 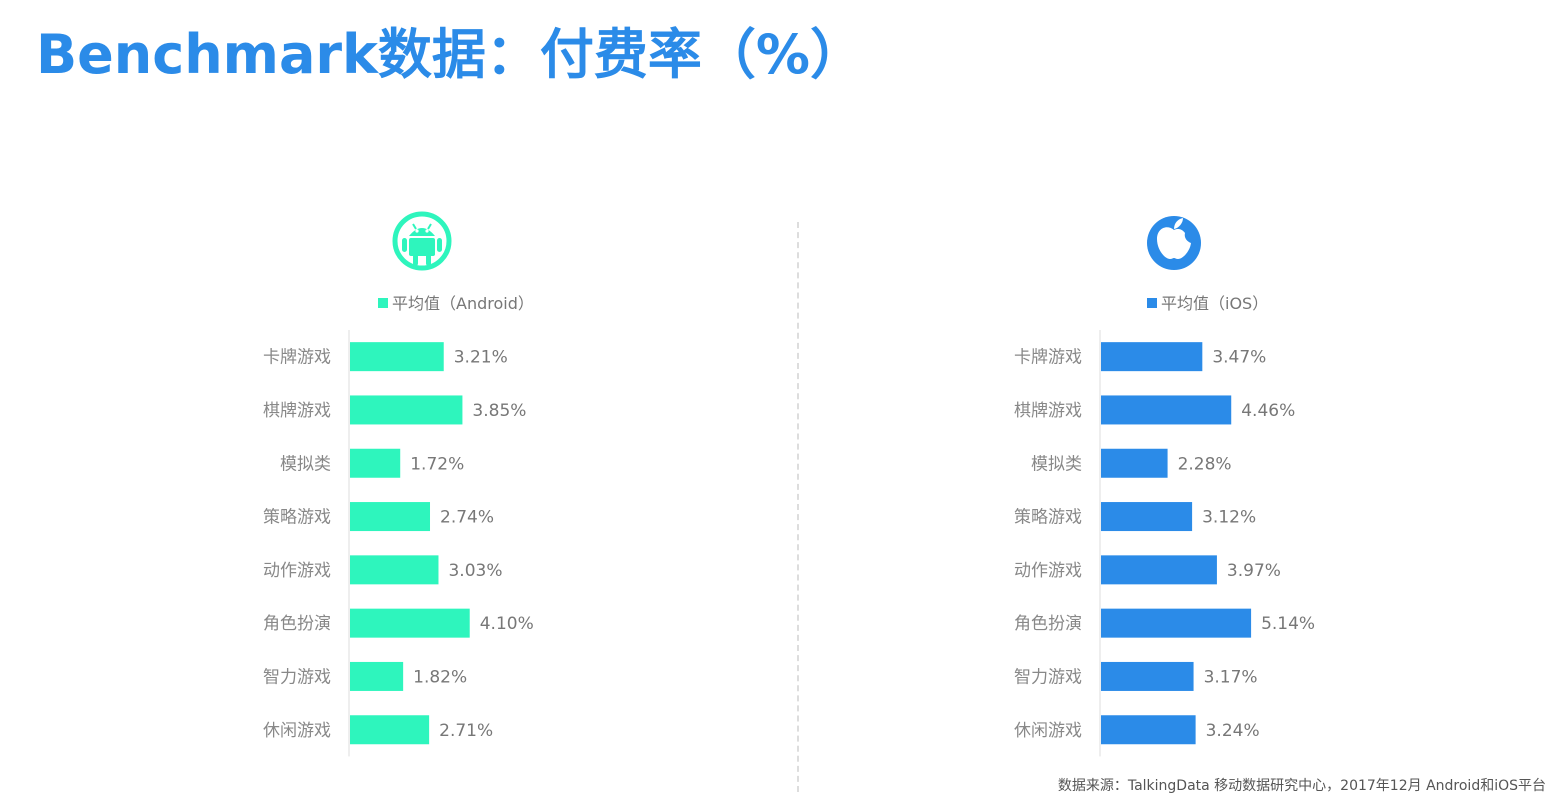 What do you see at coordinates (450, 54) in the screenshot?
I see `page-title: Benchmark数据：付费率（%）` at bounding box center [450, 54].